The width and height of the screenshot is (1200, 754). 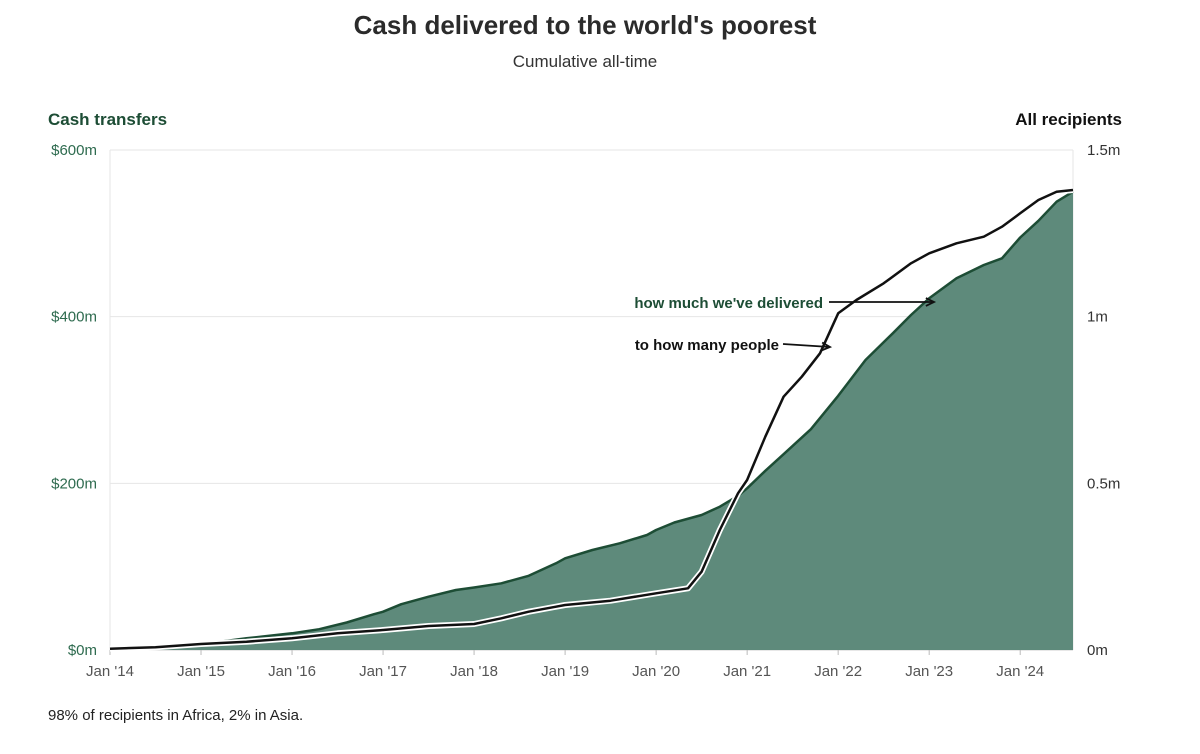 I want to click on x-axis-tick-label: Jan '18, so click(x=474, y=671).